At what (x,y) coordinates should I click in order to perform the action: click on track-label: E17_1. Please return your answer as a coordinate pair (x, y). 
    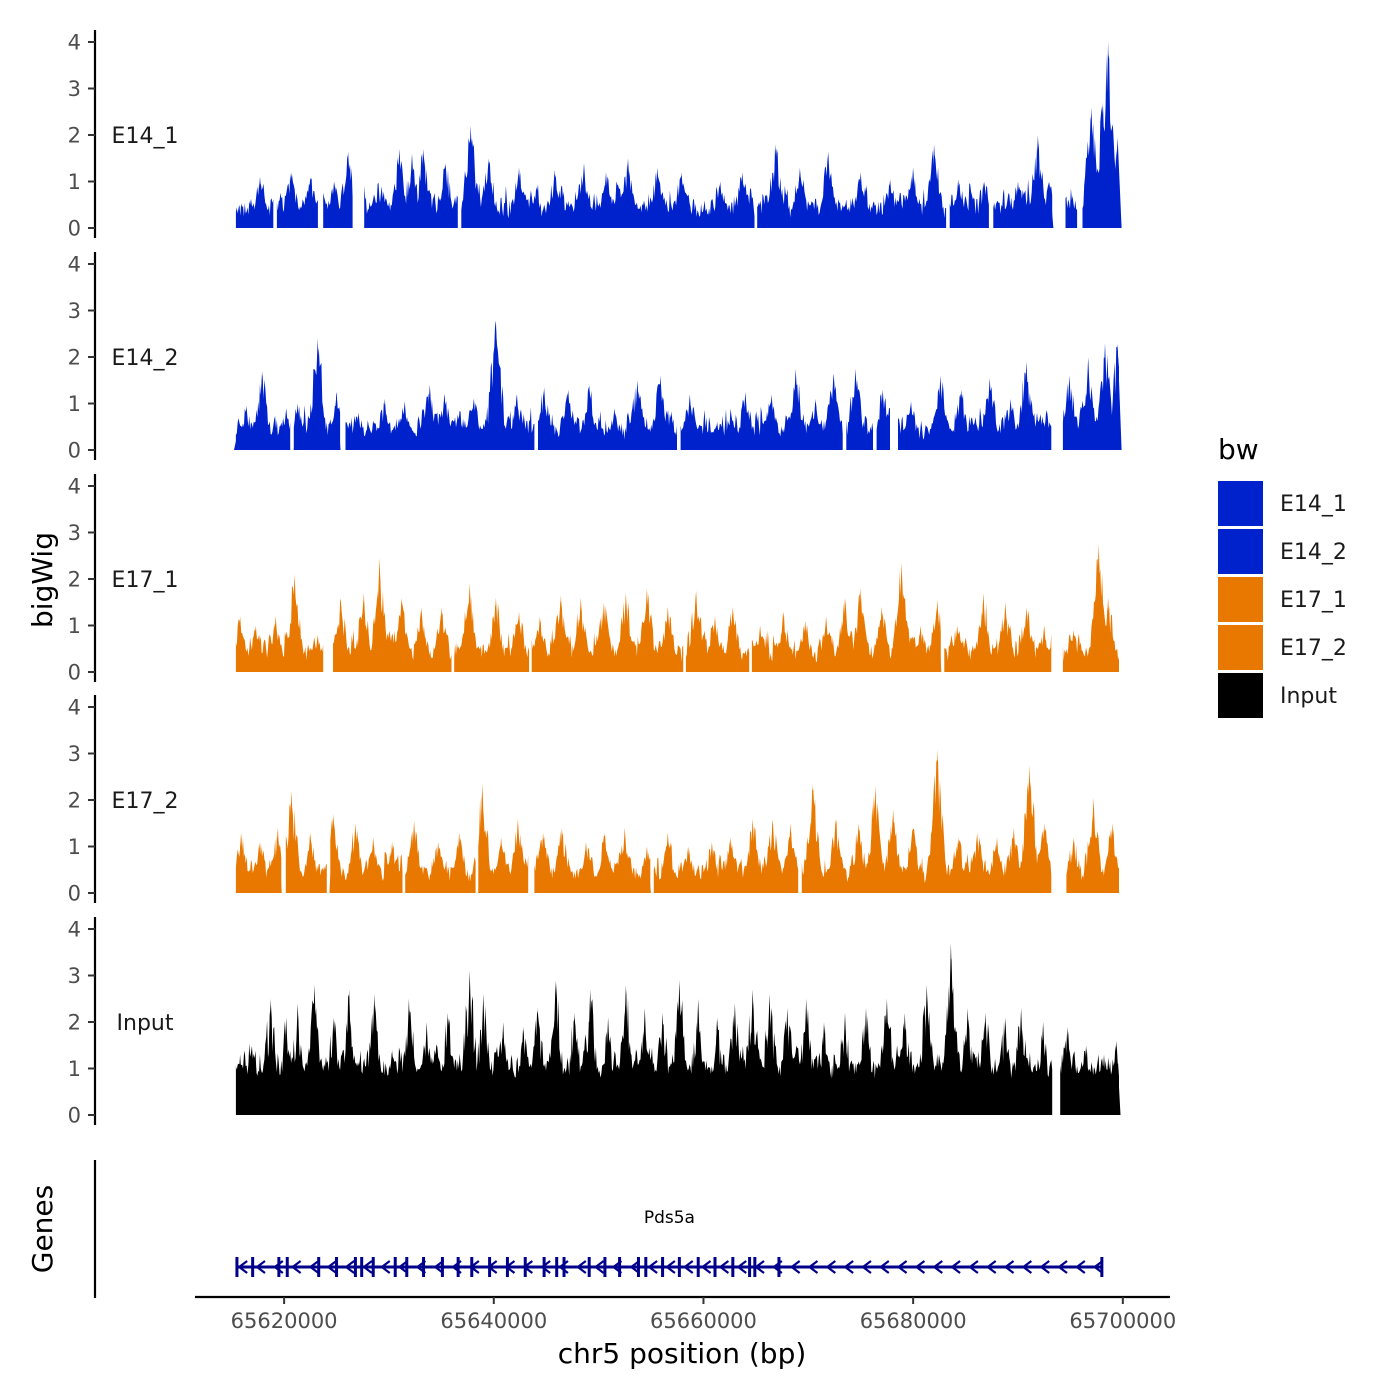
    Looking at the image, I should click on (145, 580).